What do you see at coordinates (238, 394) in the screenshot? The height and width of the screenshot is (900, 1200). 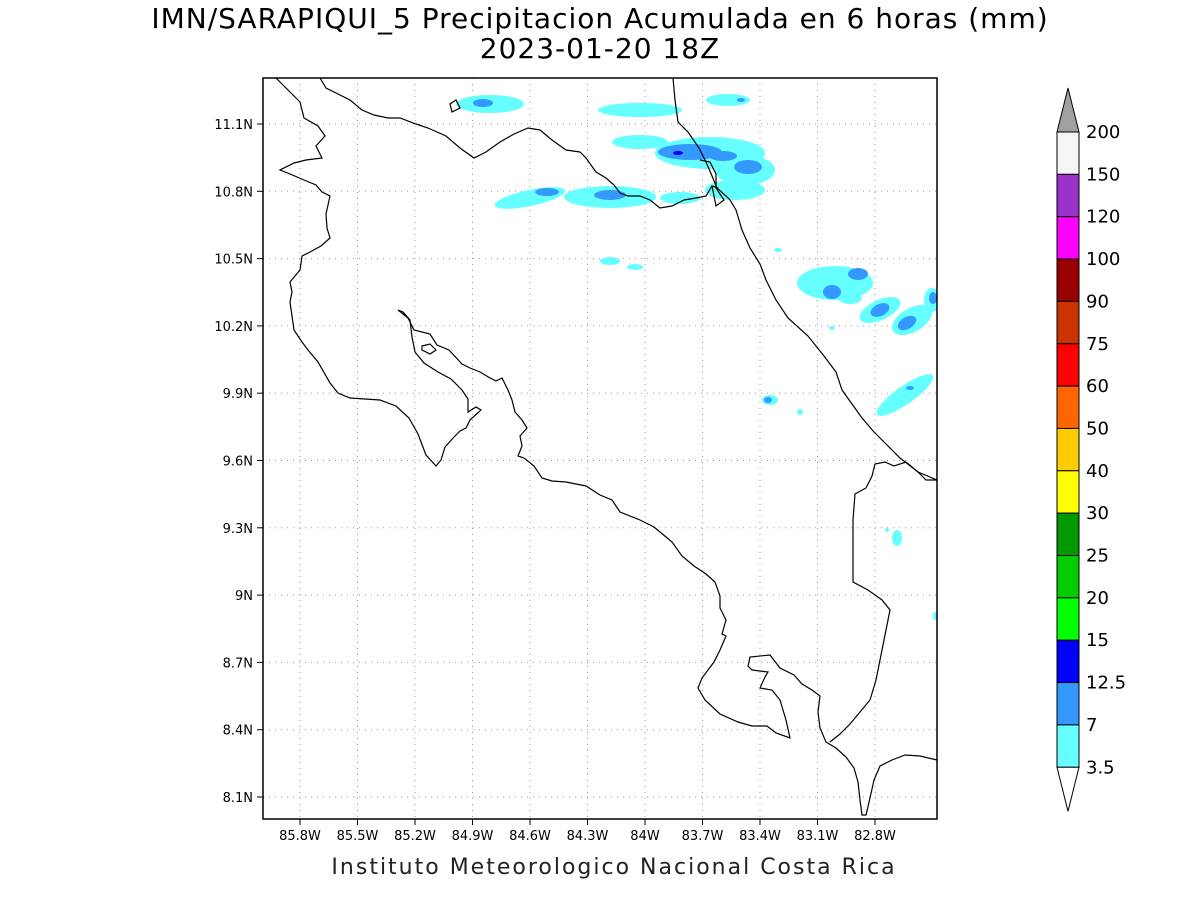 I see `lat-tick-label: 9.9N` at bounding box center [238, 394].